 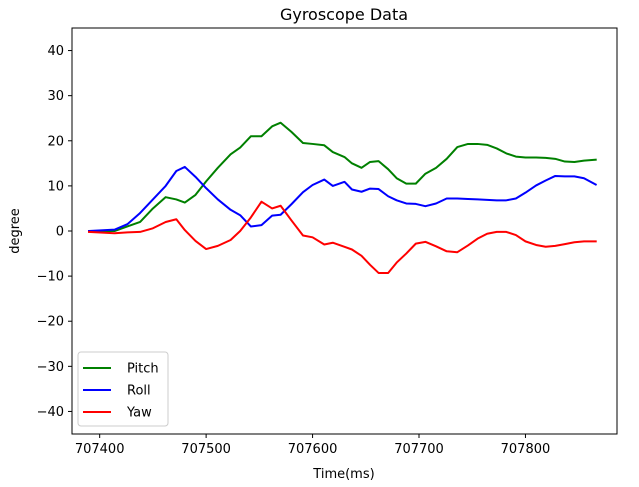 What do you see at coordinates (343, 474) in the screenshot?
I see `x-axis-title: Time(ms)` at bounding box center [343, 474].